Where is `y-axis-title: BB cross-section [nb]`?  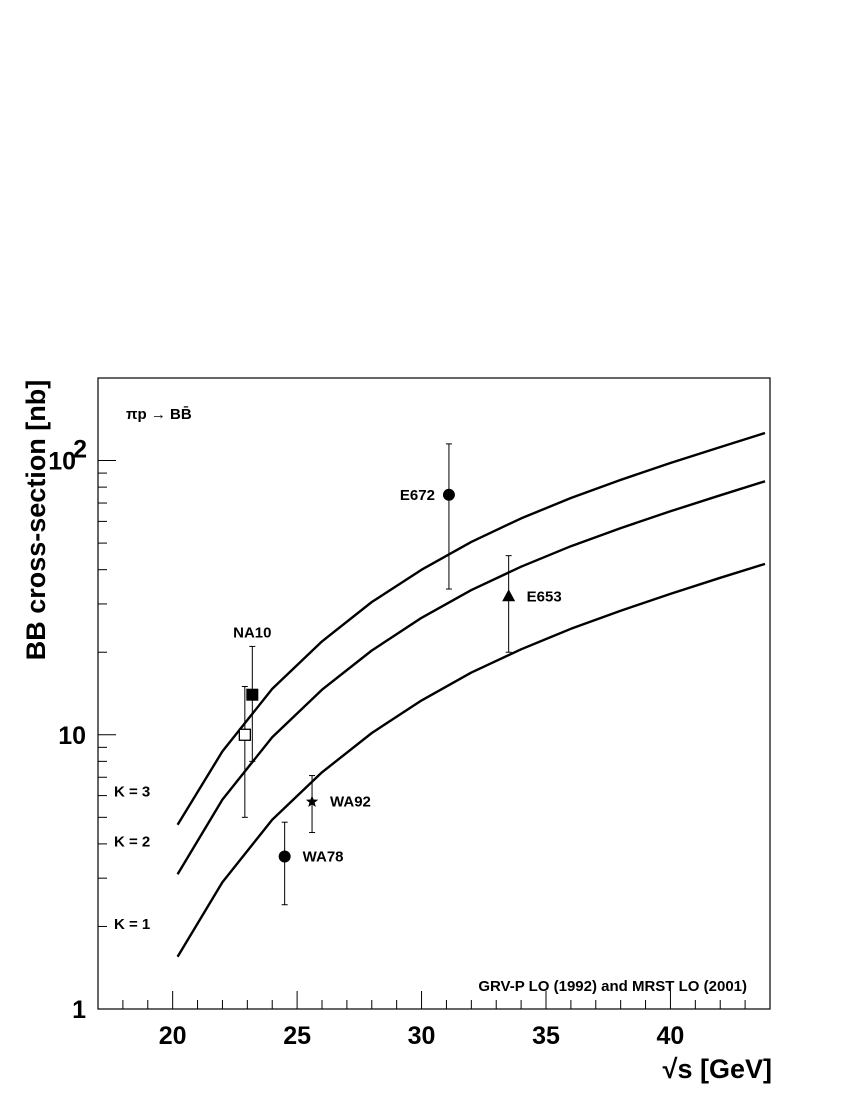 y-axis-title: BB cross-section [nb] is located at coordinates (36, 520).